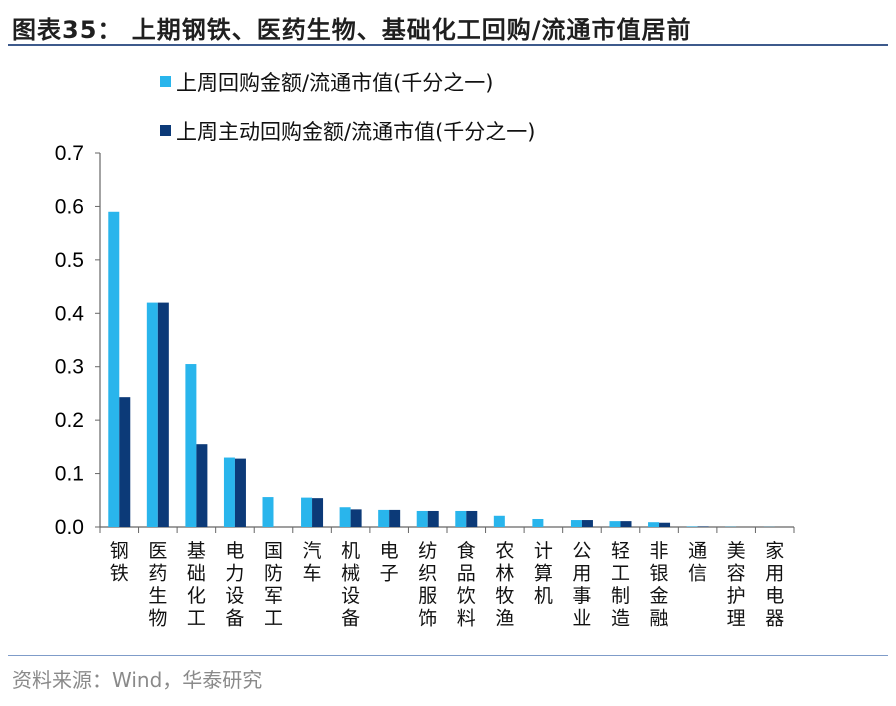  Describe the element at coordinates (273, 585) in the screenshot. I see `x-category-label: 国防军工` at that location.